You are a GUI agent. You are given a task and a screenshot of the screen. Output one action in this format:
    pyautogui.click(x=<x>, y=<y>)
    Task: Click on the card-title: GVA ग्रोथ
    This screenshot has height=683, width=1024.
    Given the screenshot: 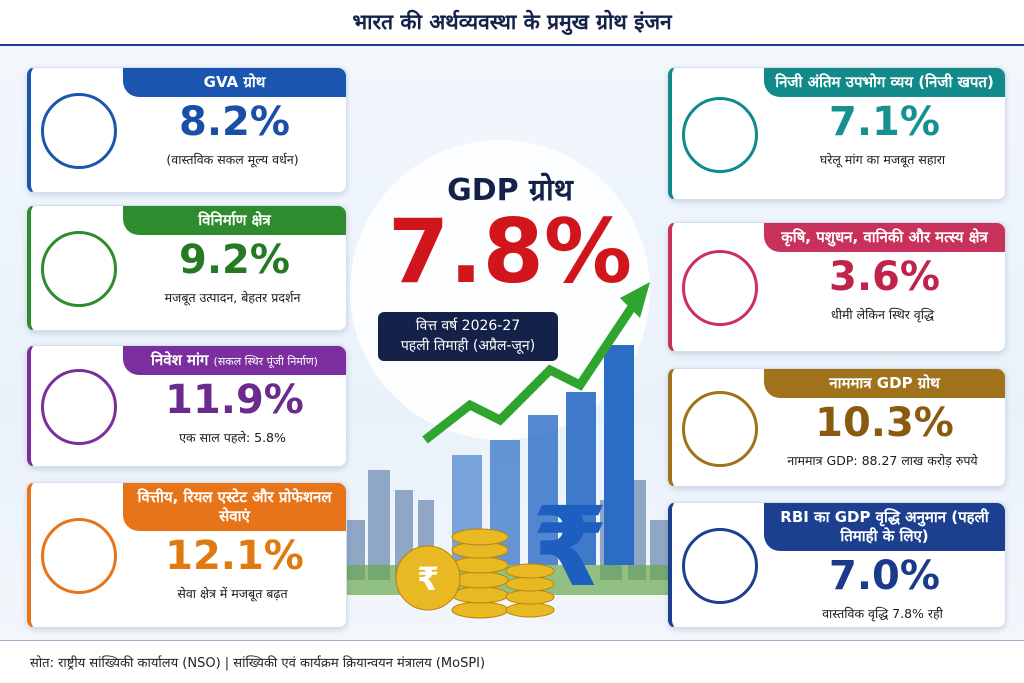 What is the action you would take?
    pyautogui.click(x=234, y=82)
    